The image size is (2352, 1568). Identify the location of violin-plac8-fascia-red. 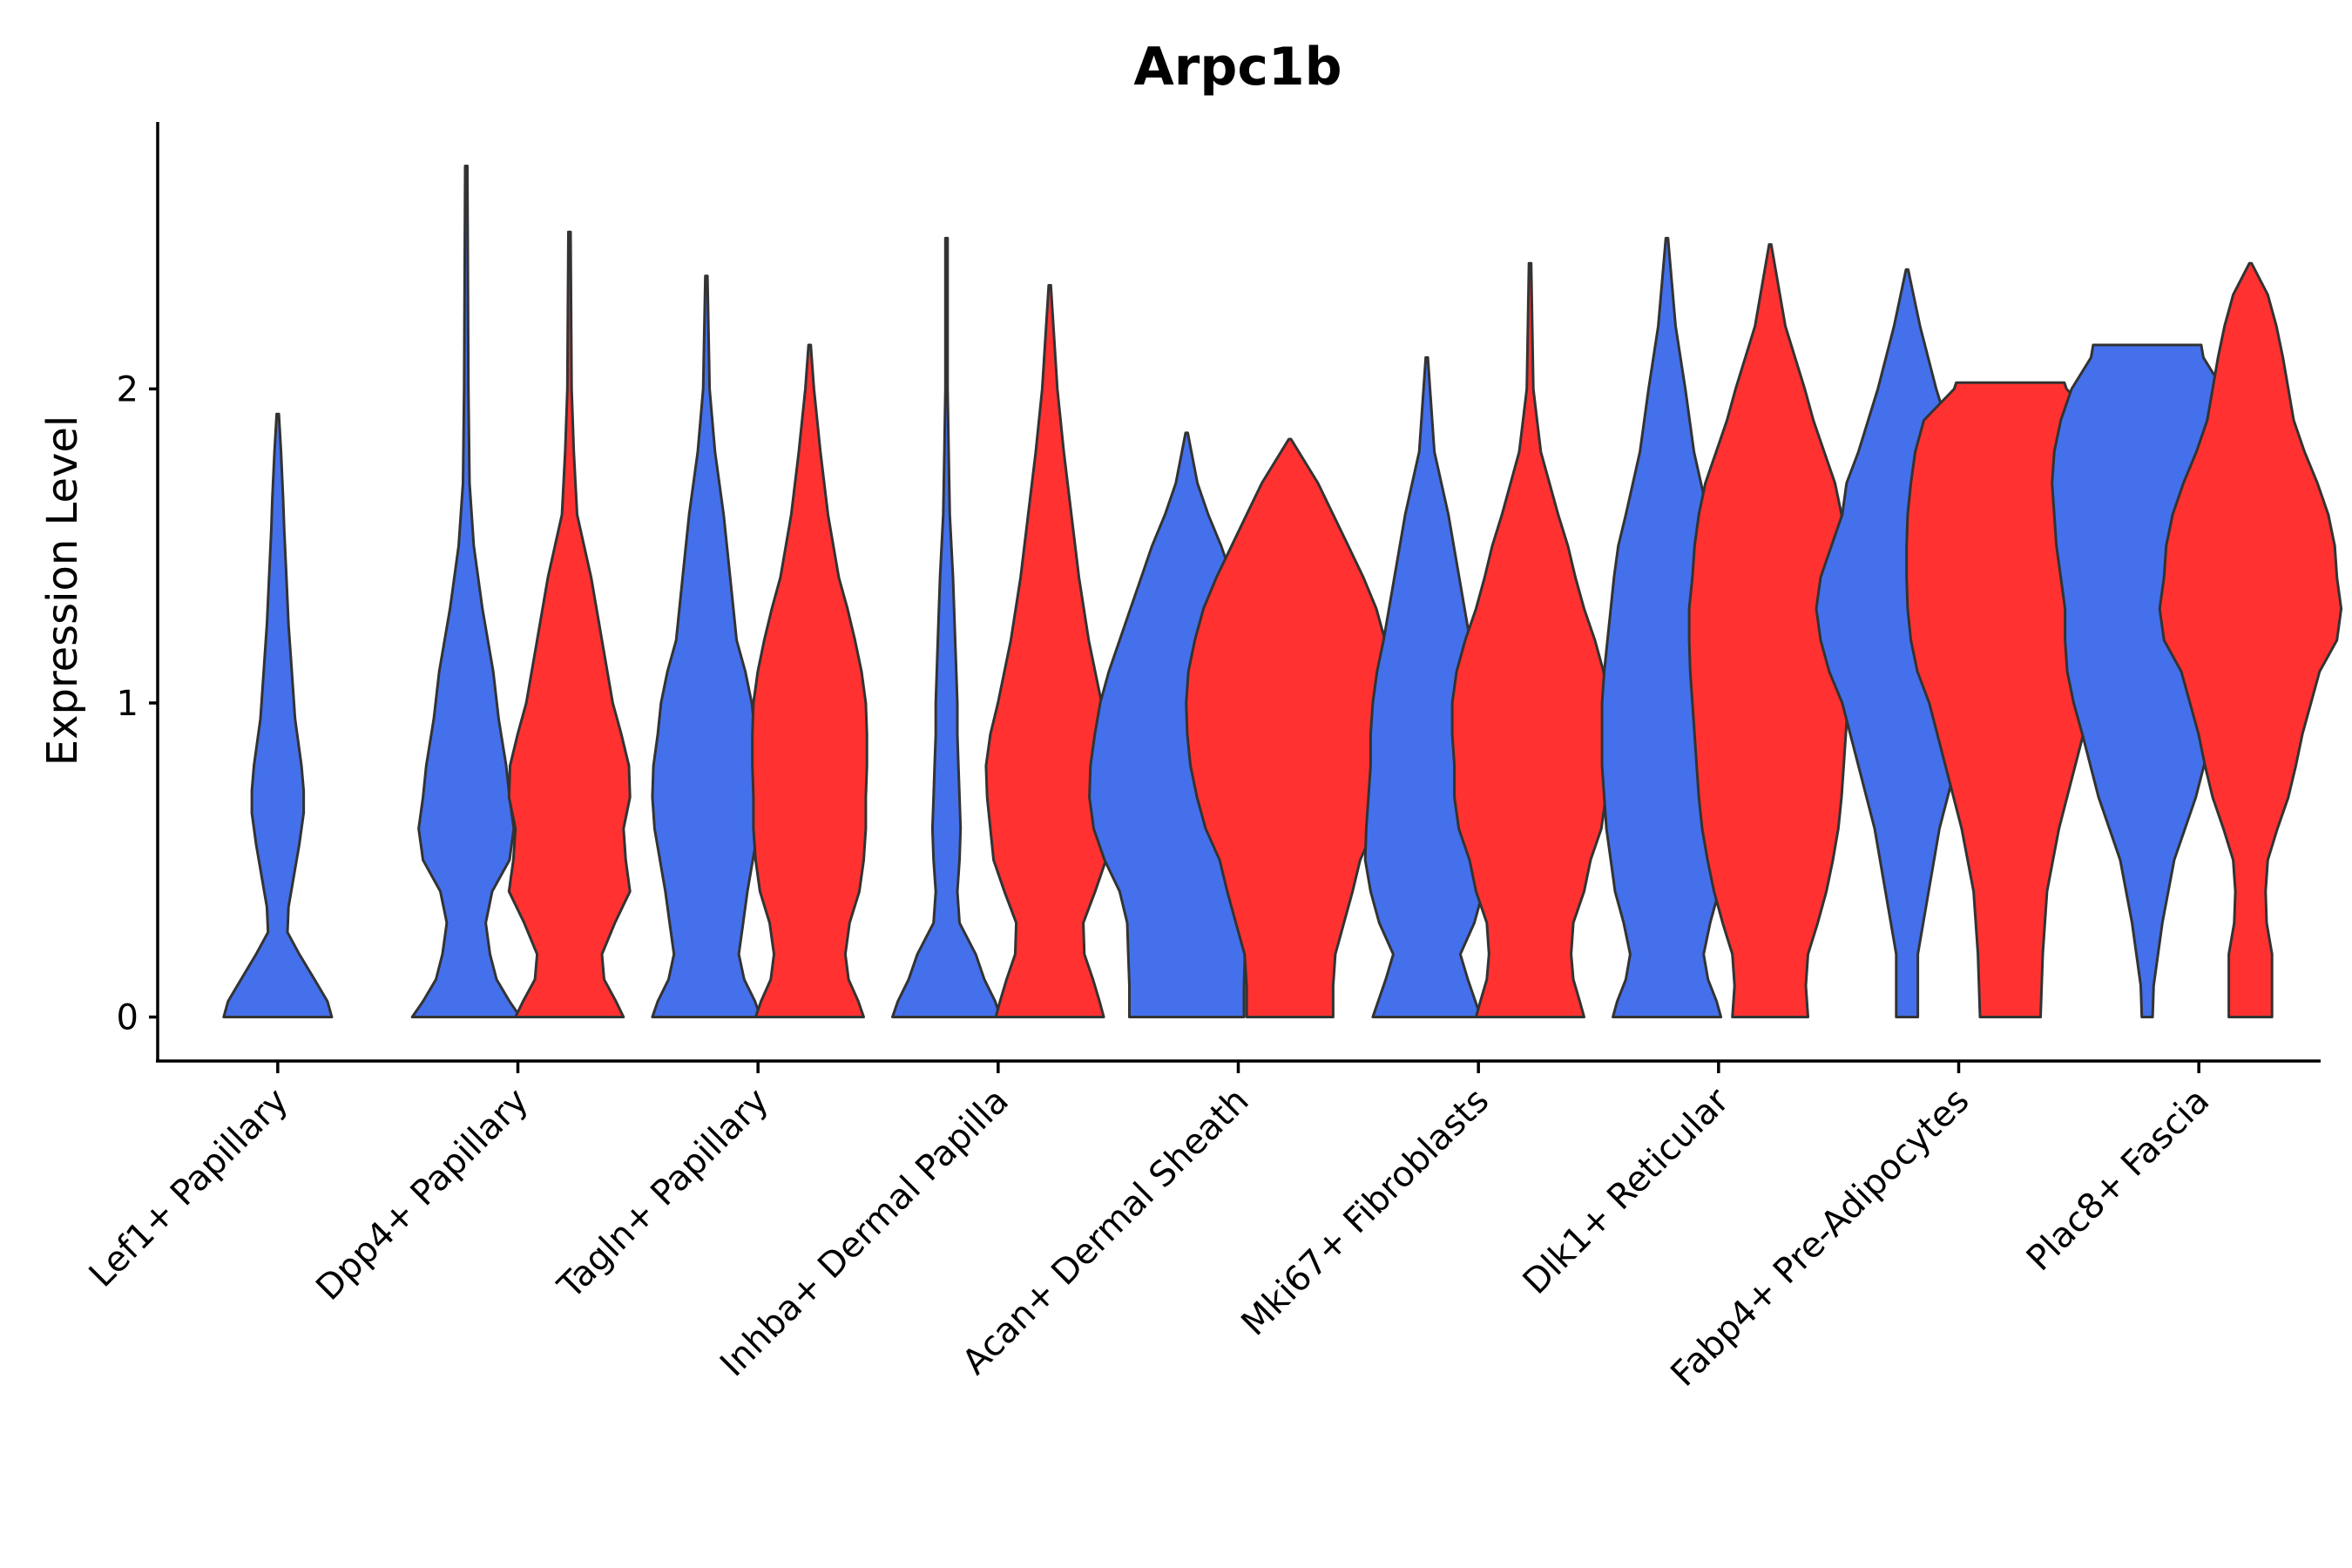
(2250, 639).